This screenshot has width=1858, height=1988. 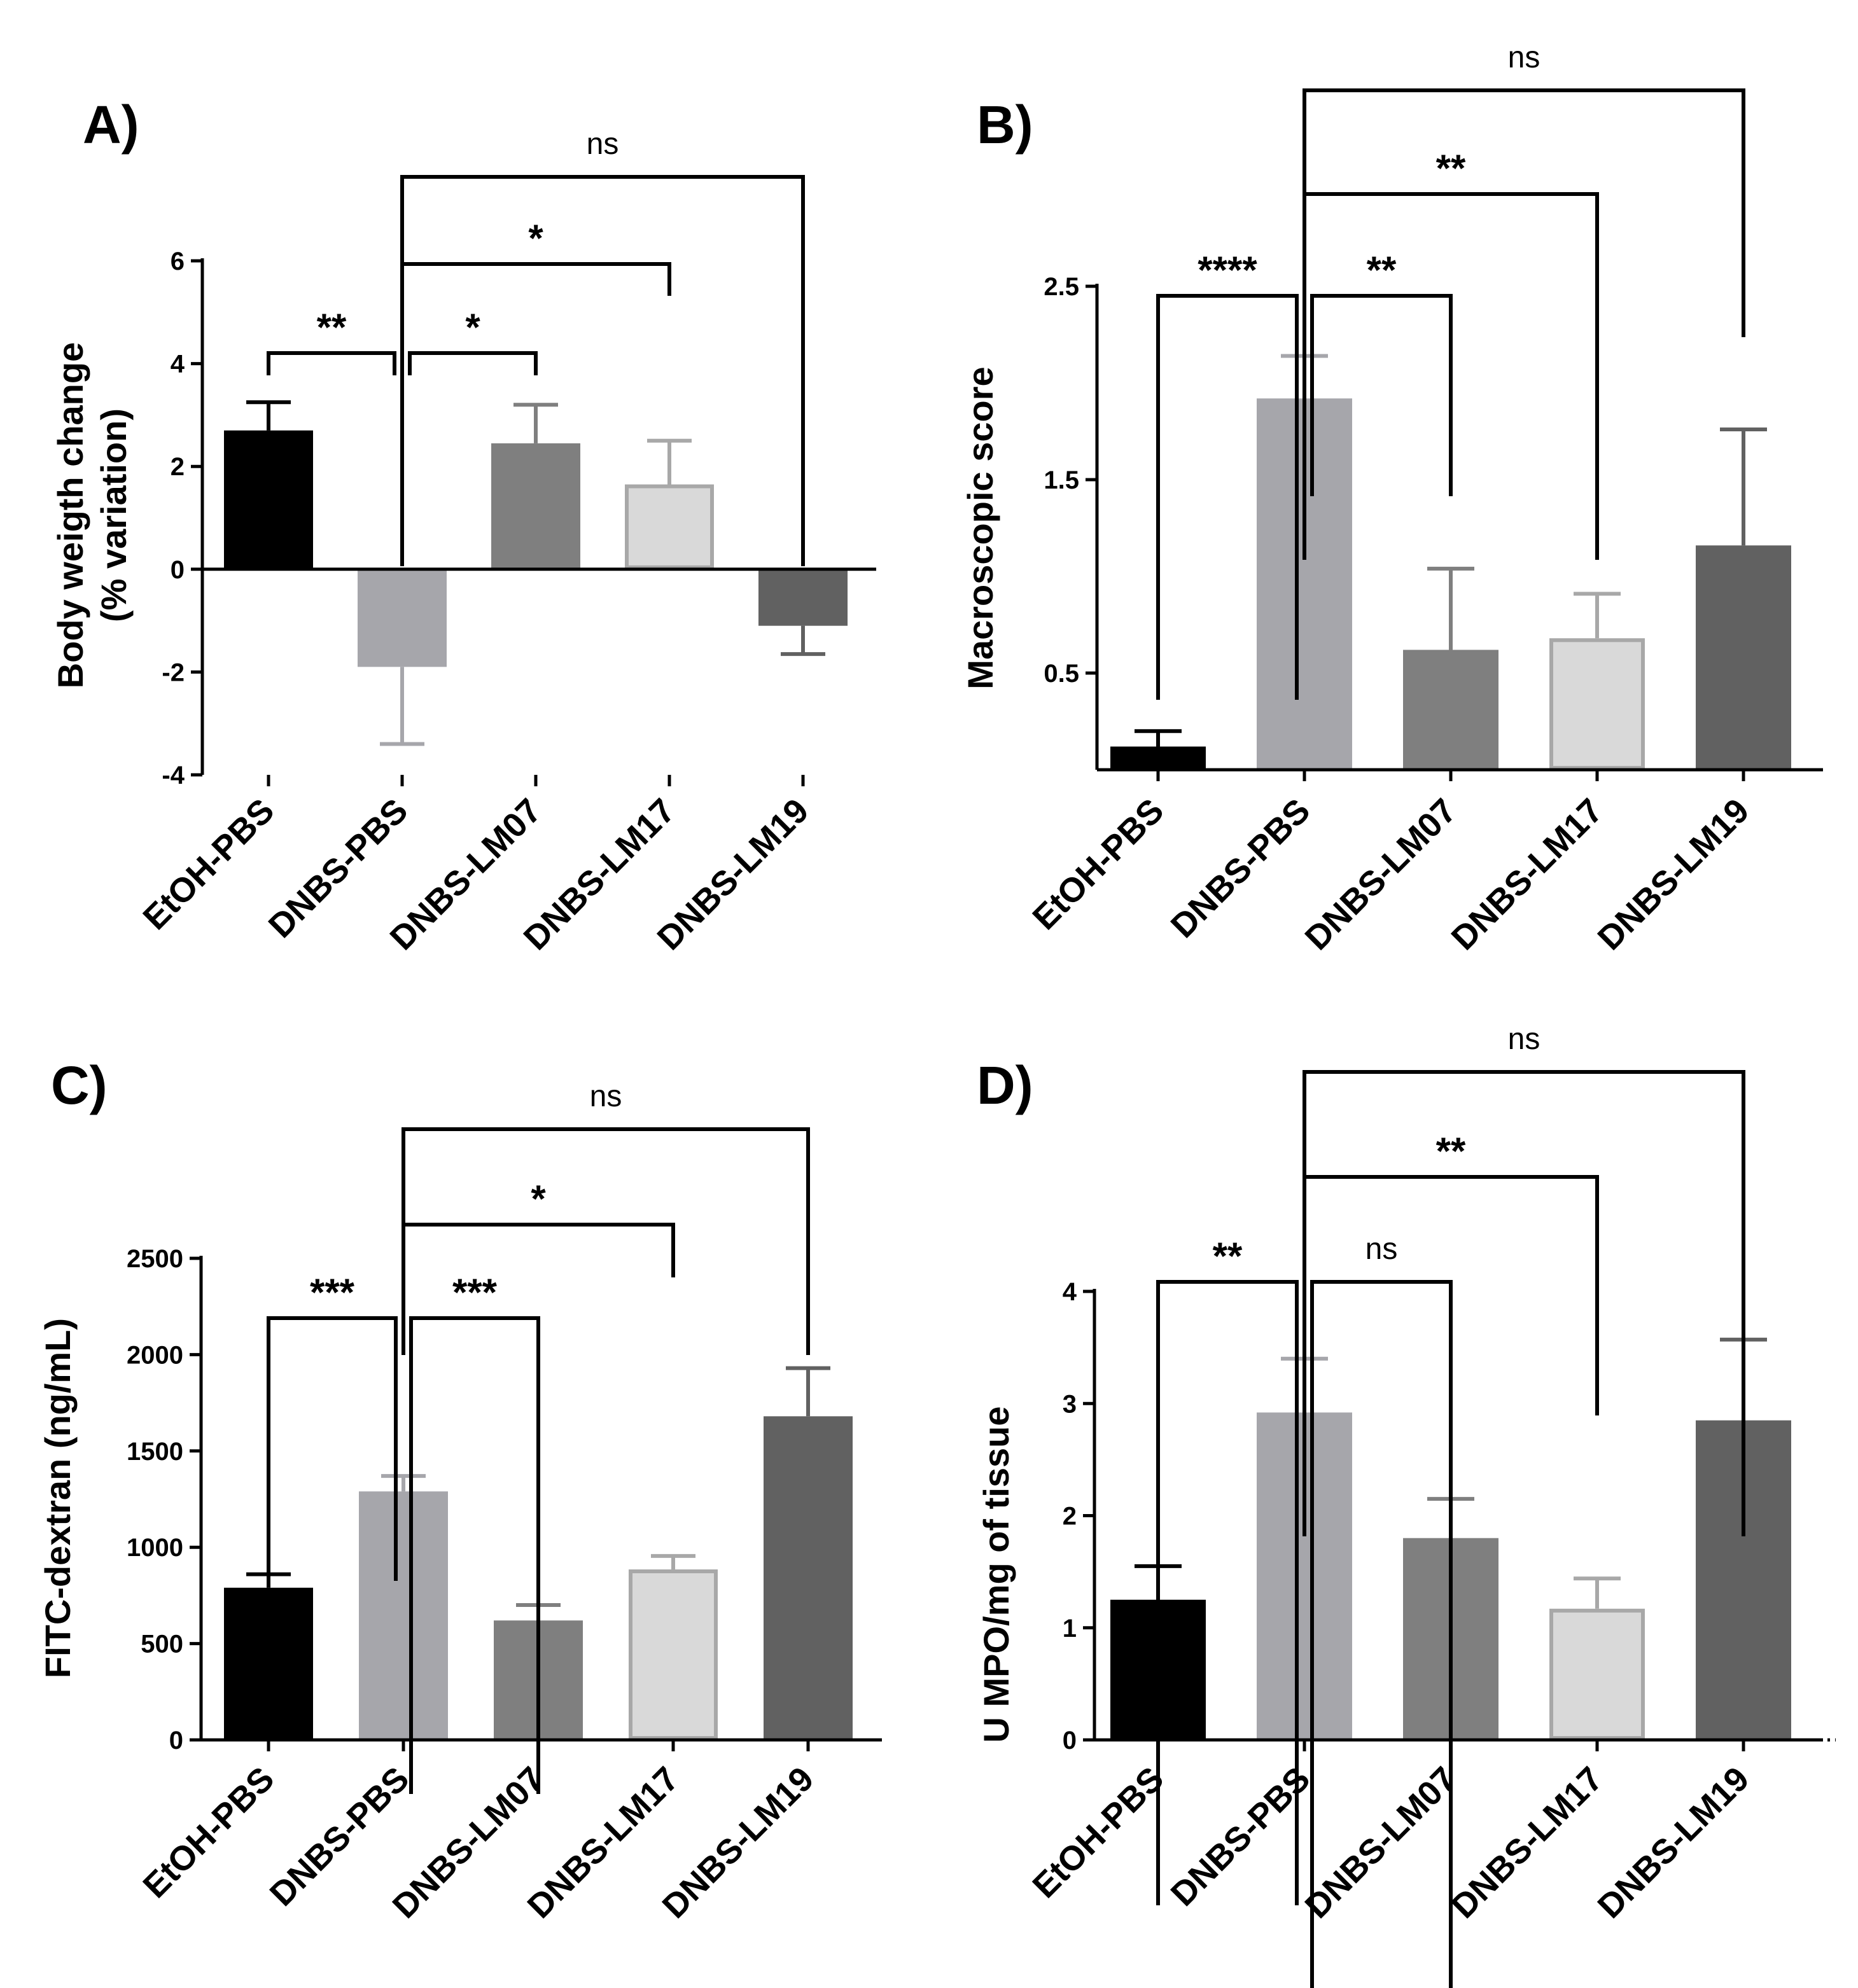 I want to click on y-axis-label-line: (% variation), so click(x=114, y=515).